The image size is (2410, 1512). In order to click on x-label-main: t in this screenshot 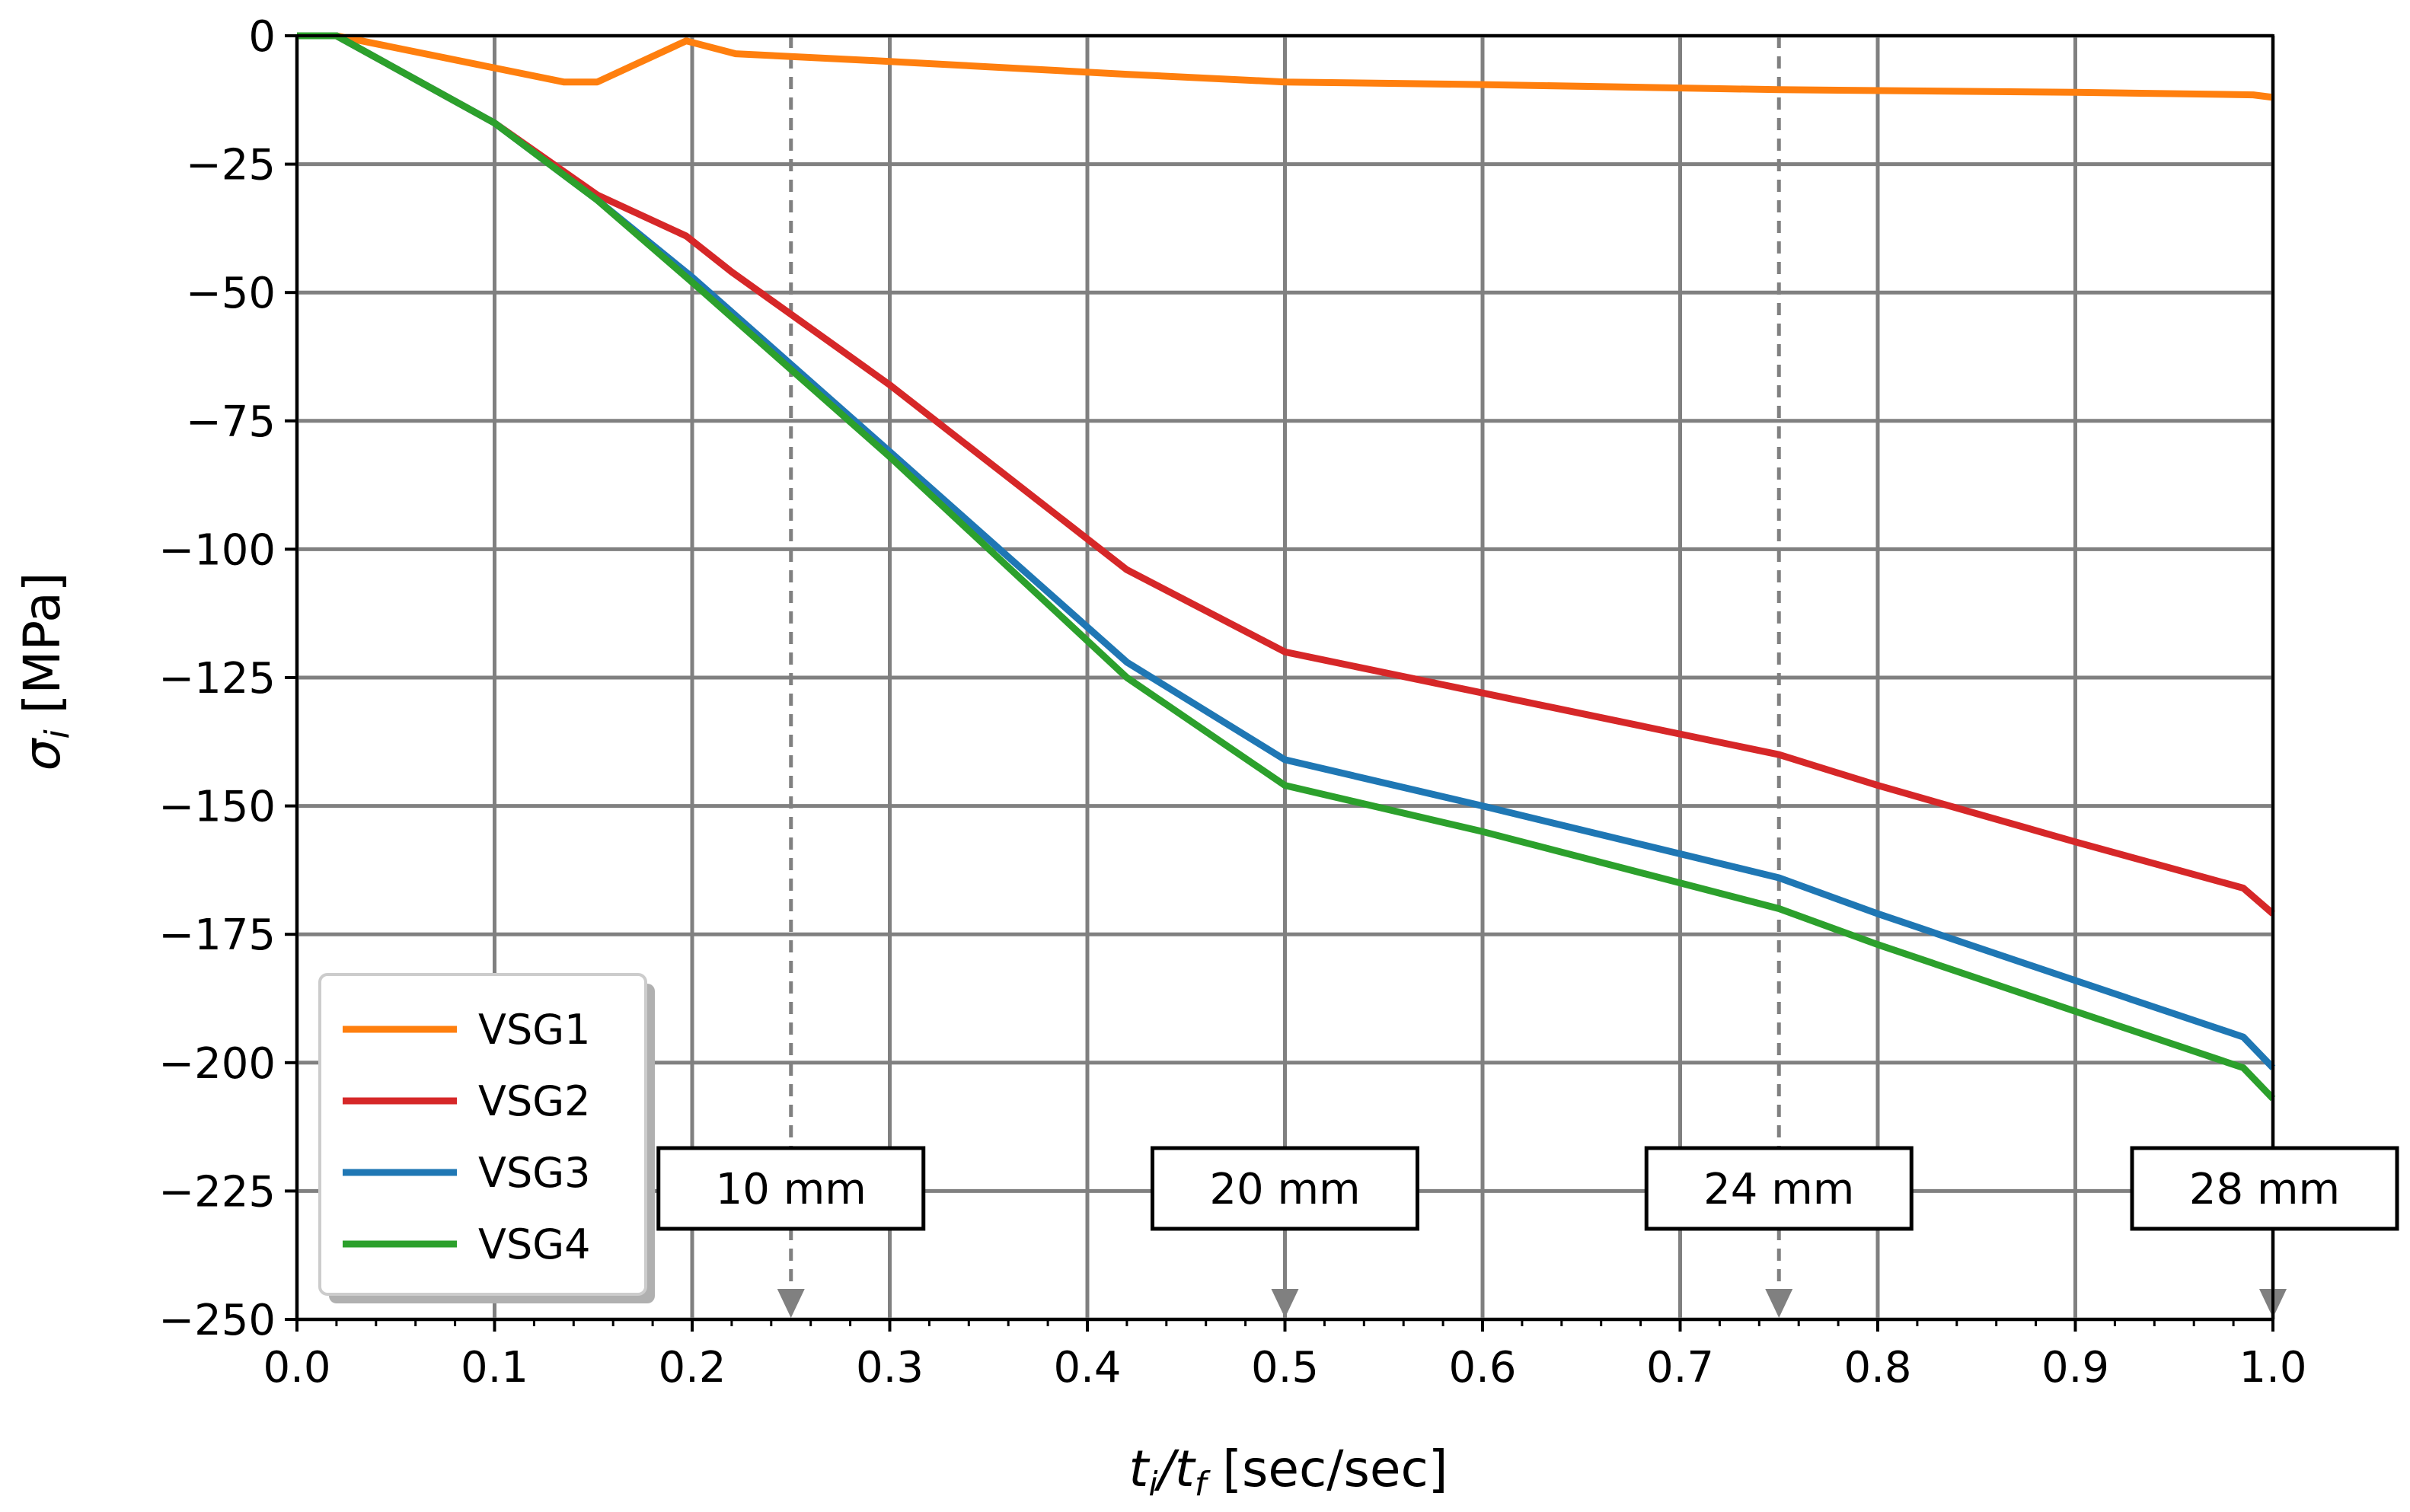, I will do `click(1139, 1469)`.